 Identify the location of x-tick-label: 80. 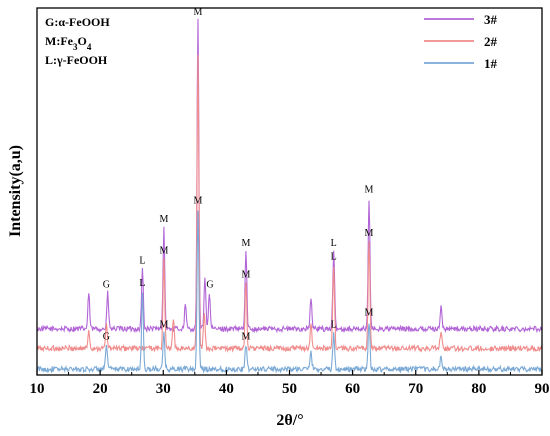
(478, 389).